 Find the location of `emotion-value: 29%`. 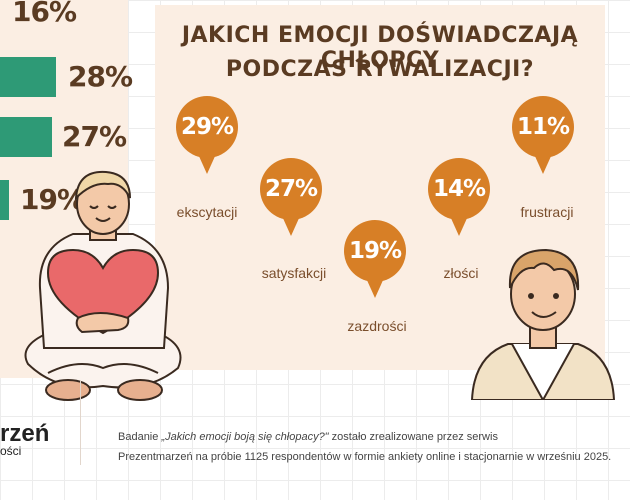

emotion-value: 29% is located at coordinates (207, 127).